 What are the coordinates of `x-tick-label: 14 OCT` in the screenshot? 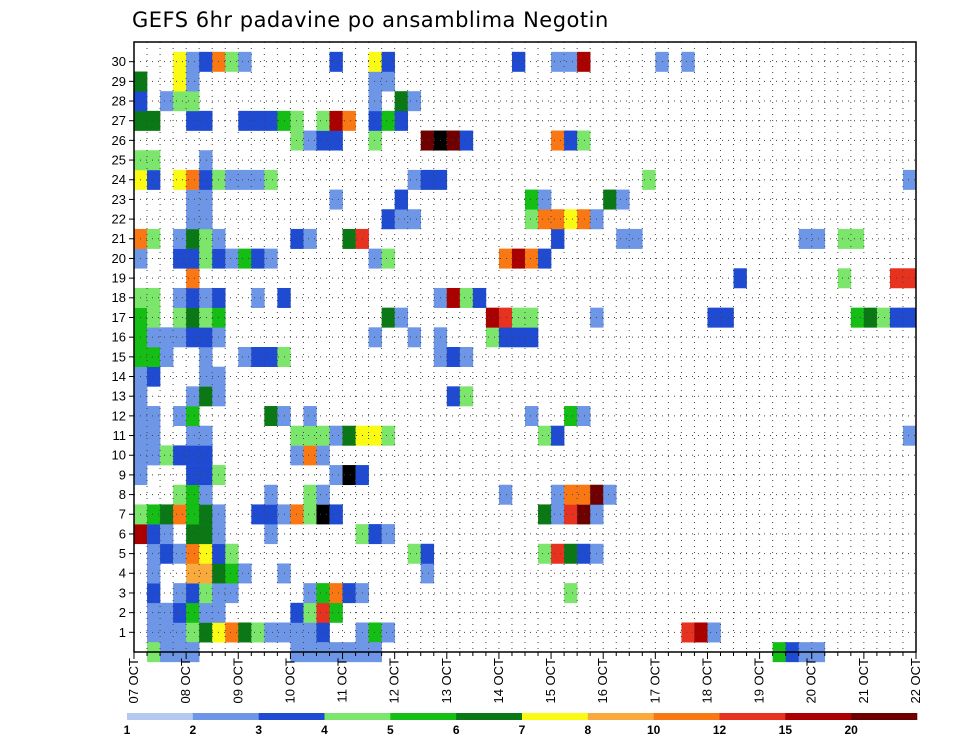 It's located at (498, 681).